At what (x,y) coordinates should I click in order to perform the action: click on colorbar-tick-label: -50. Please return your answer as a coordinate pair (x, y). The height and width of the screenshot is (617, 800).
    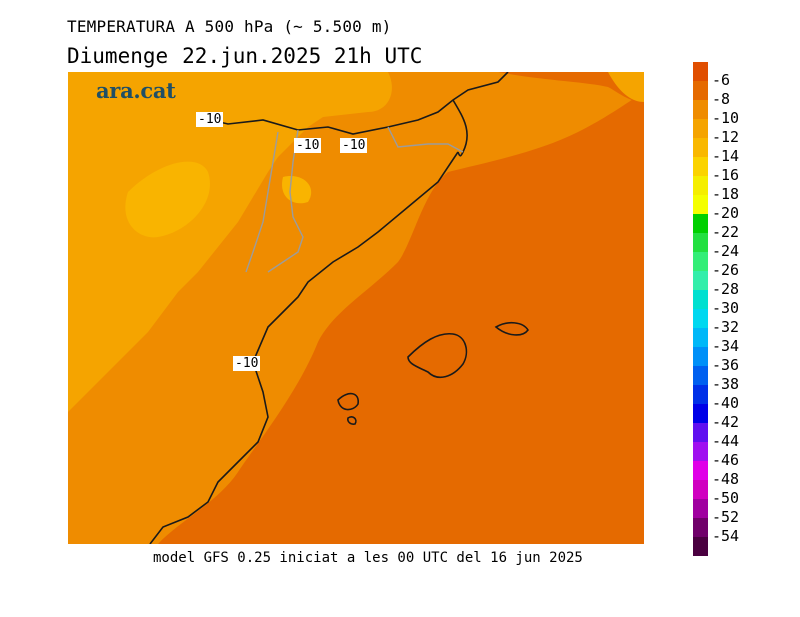
    Looking at the image, I should click on (726, 498).